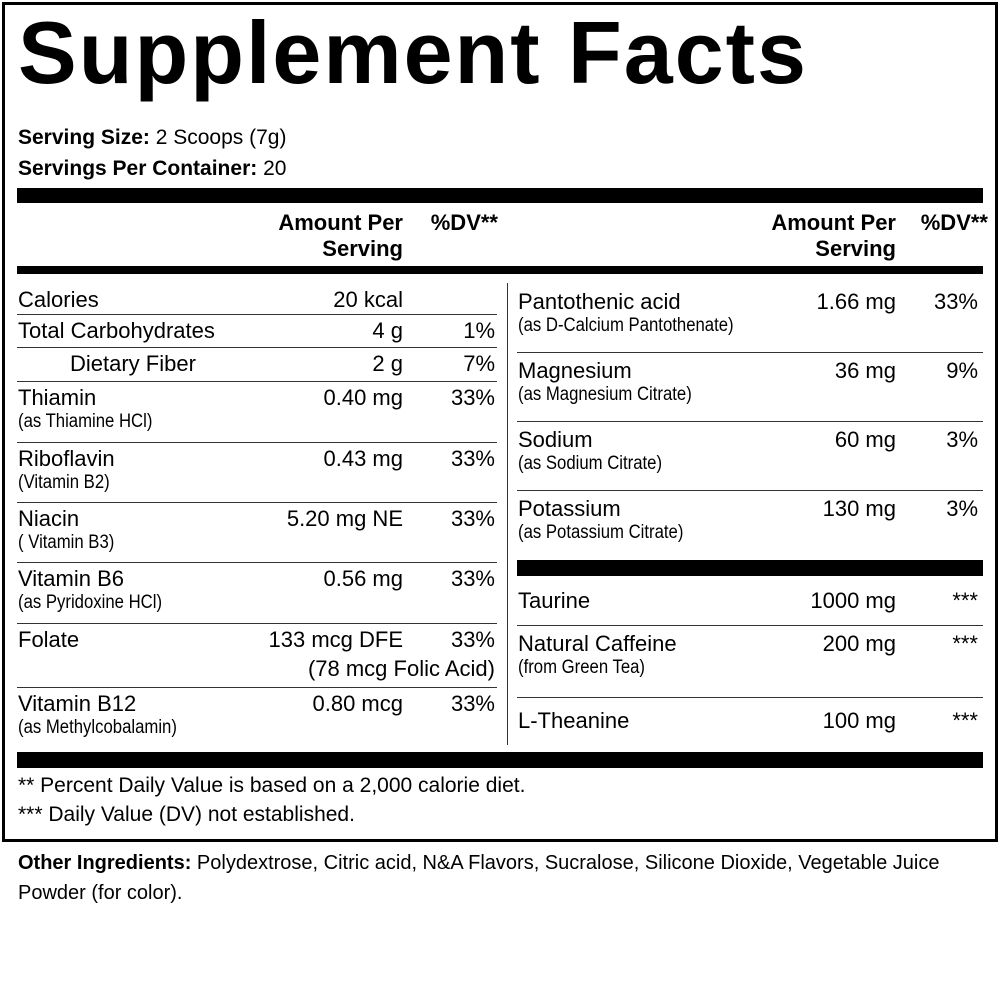 The image size is (1000, 1000). Describe the element at coordinates (865, 370) in the screenshot. I see `amount: 36 mg` at that location.